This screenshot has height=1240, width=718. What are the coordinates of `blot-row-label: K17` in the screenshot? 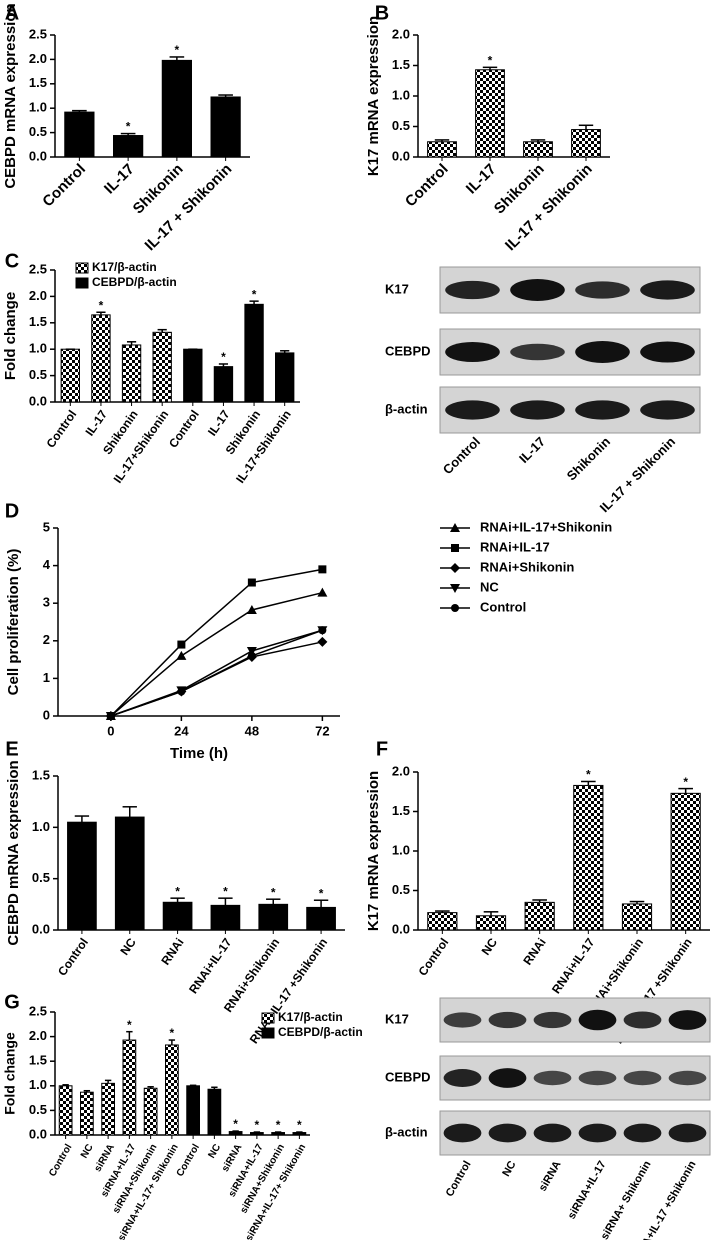 It's located at (397, 1018).